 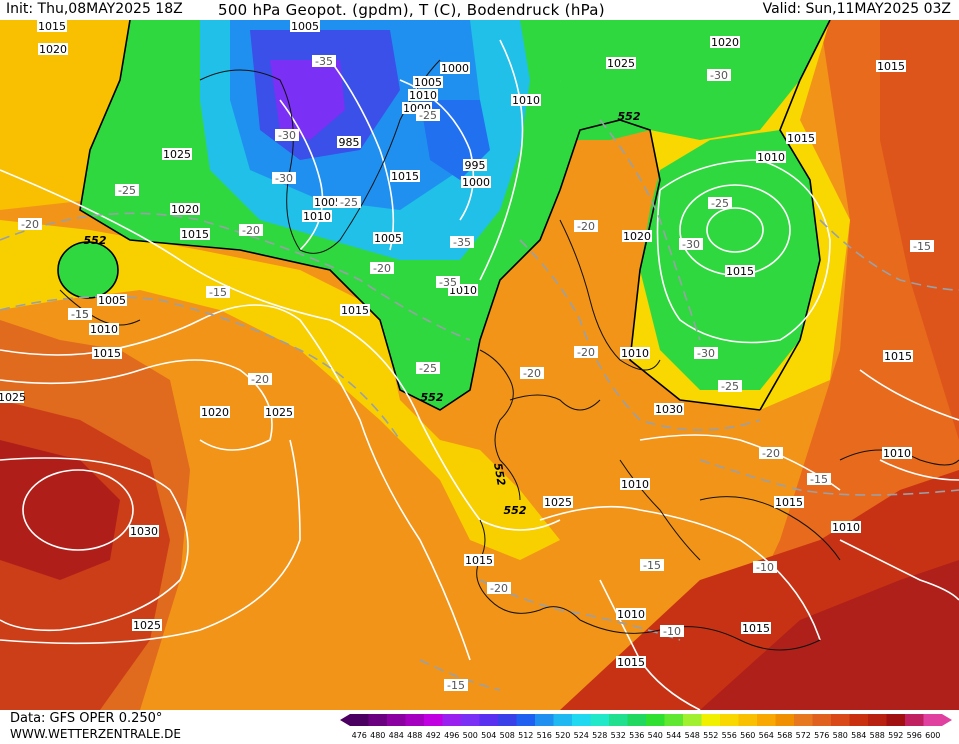 I want to click on legend-tick-label: 524, so click(x=581, y=735).